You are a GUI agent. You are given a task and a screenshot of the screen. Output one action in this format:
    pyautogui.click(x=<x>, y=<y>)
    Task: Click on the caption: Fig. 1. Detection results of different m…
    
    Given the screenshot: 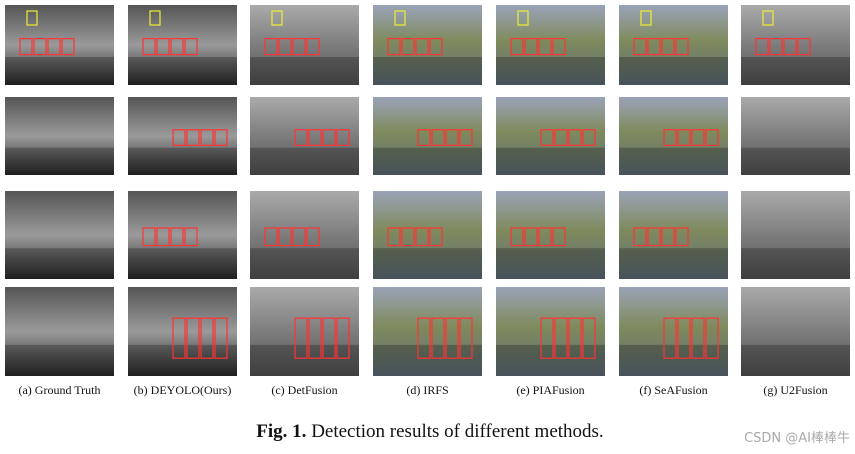 What is the action you would take?
    pyautogui.click(x=429, y=431)
    